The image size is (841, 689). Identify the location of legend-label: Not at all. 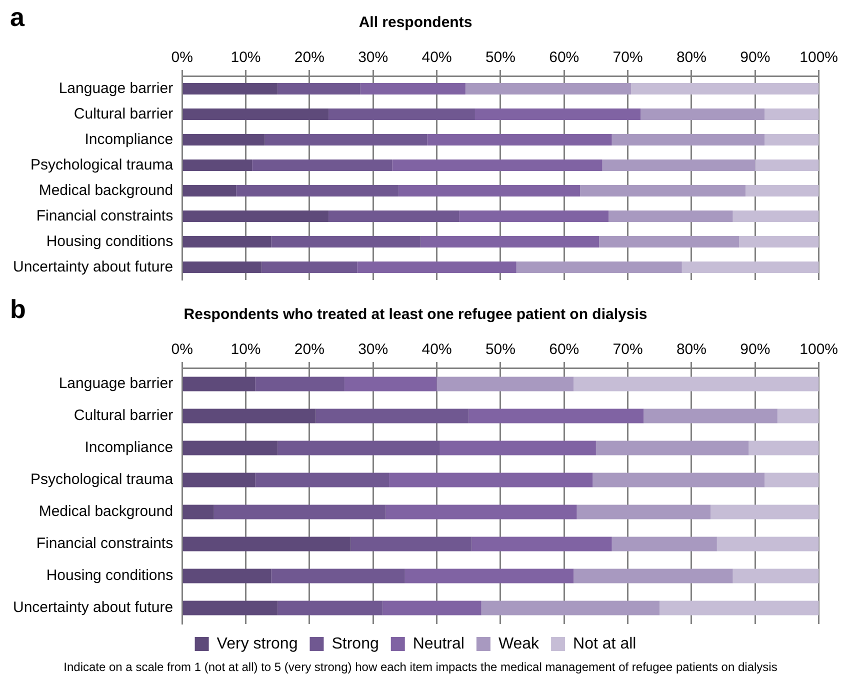
(604, 643).